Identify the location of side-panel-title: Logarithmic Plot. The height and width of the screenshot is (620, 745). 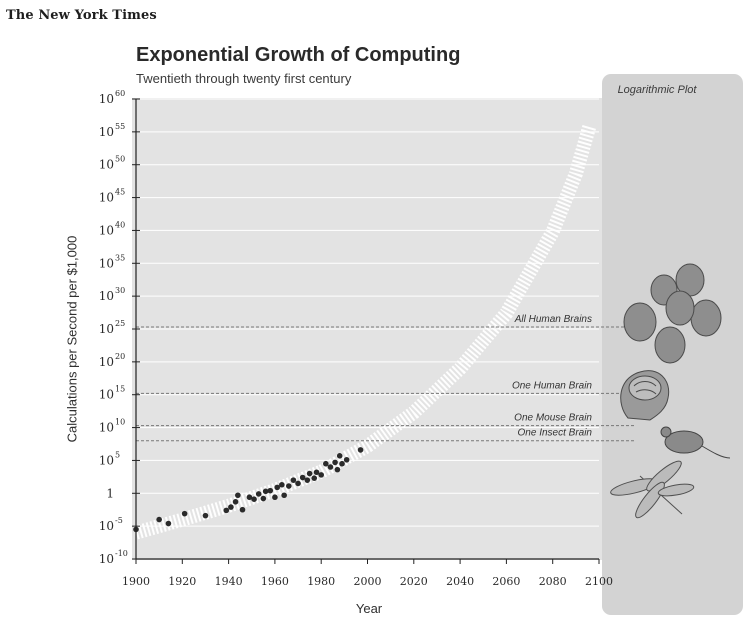
(658, 90).